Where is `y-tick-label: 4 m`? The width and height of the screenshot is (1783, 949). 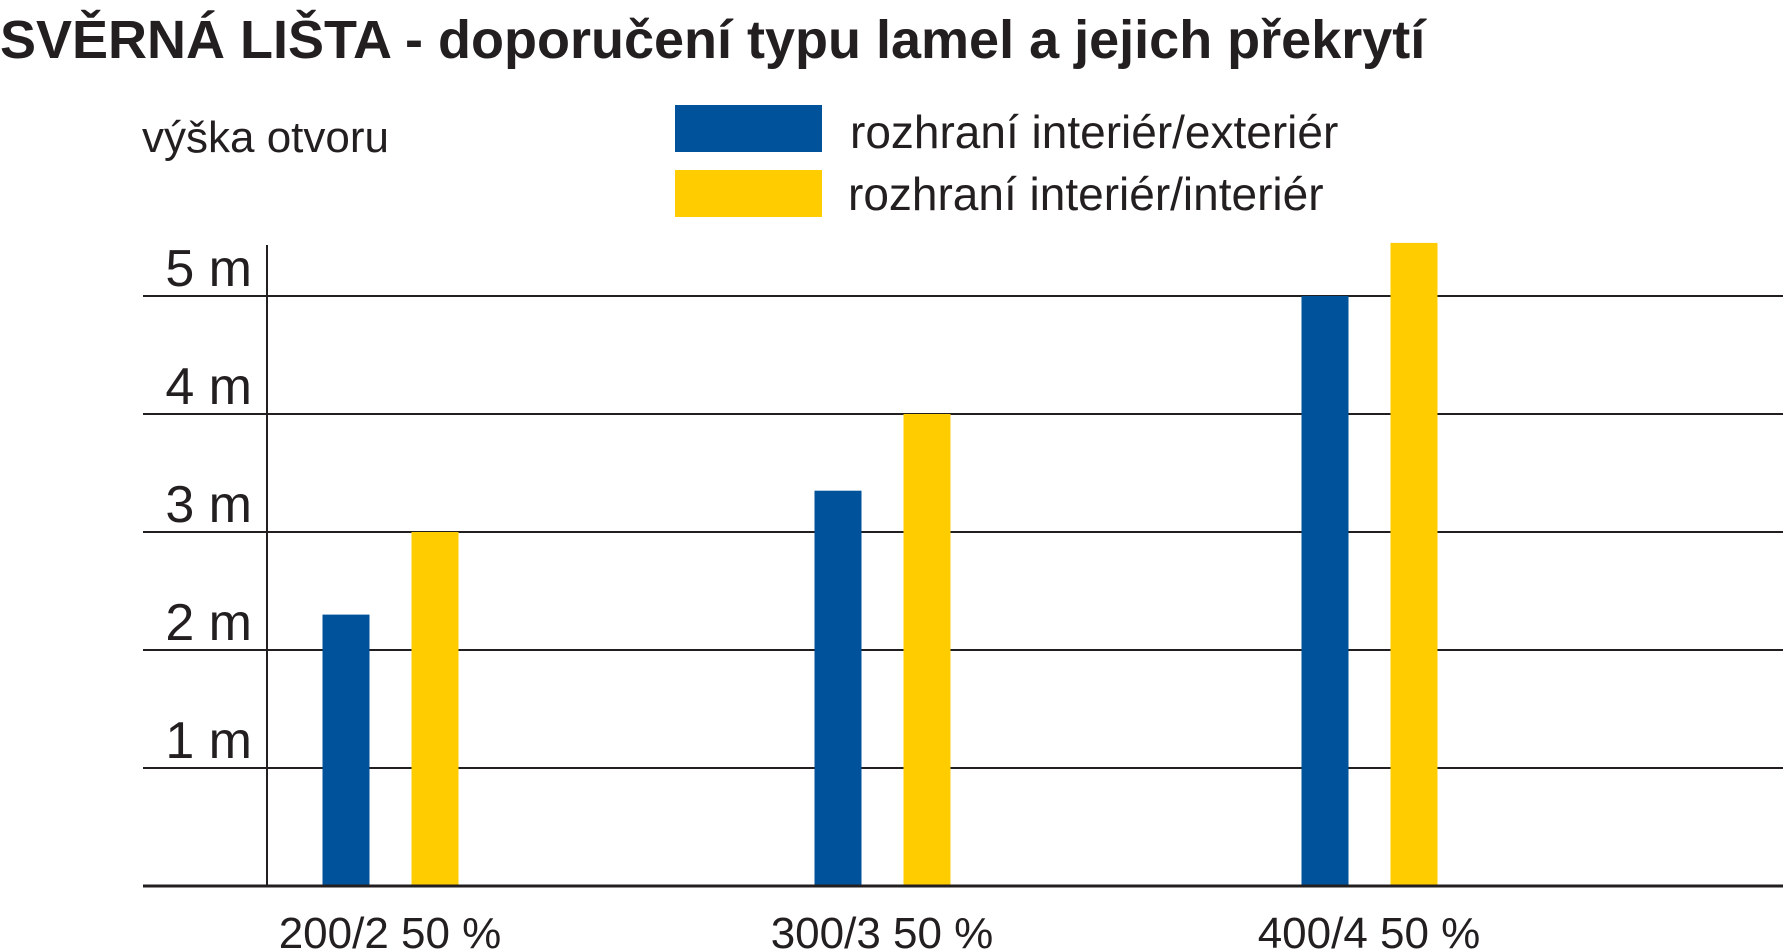
y-tick-label: 4 m is located at coordinates (208, 387).